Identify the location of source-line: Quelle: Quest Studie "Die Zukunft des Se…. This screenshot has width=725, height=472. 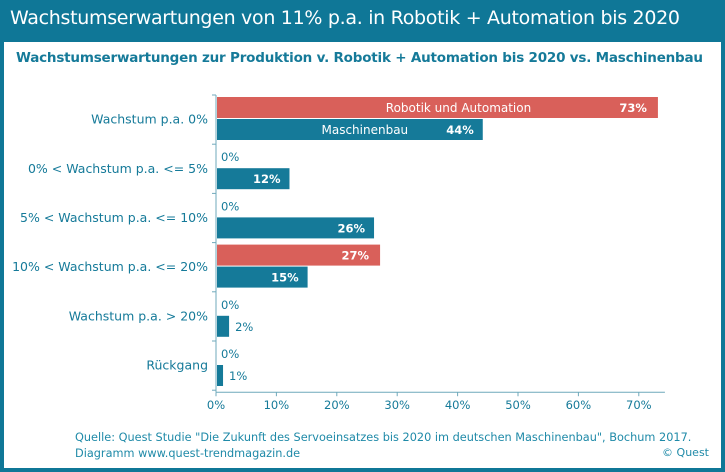
(383, 437).